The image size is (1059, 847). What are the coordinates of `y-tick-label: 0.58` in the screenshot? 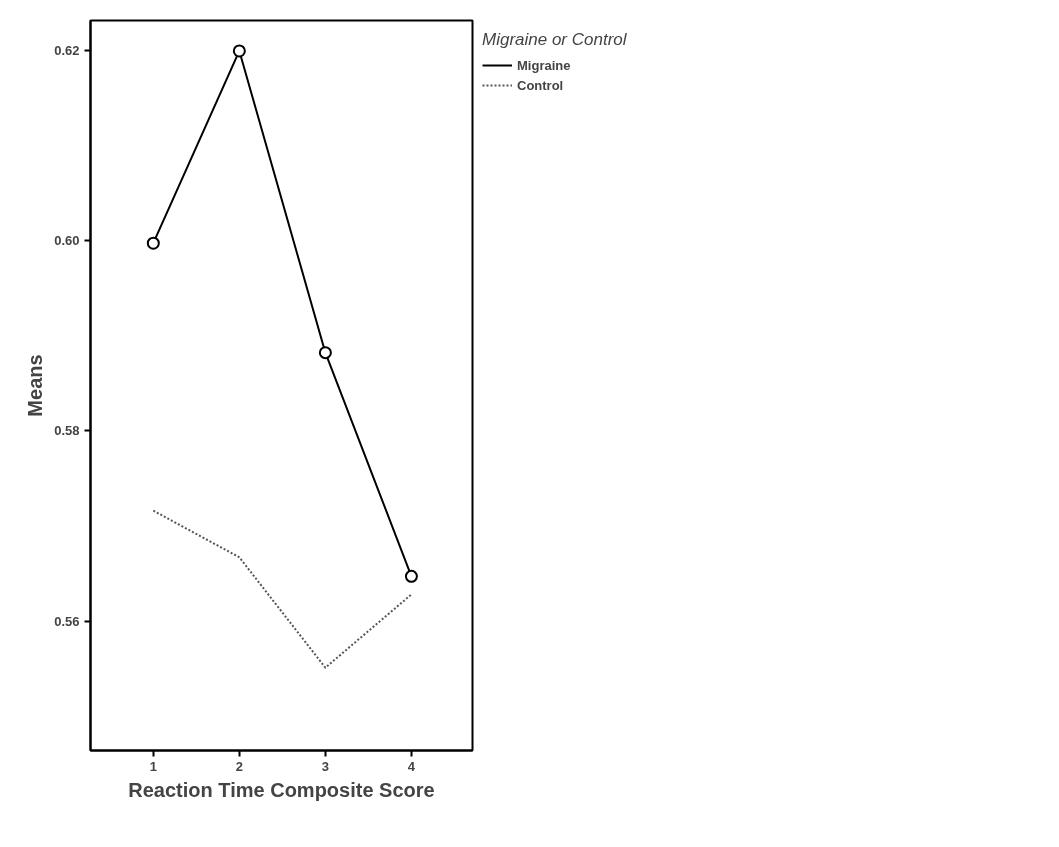 It's located at (67, 431).